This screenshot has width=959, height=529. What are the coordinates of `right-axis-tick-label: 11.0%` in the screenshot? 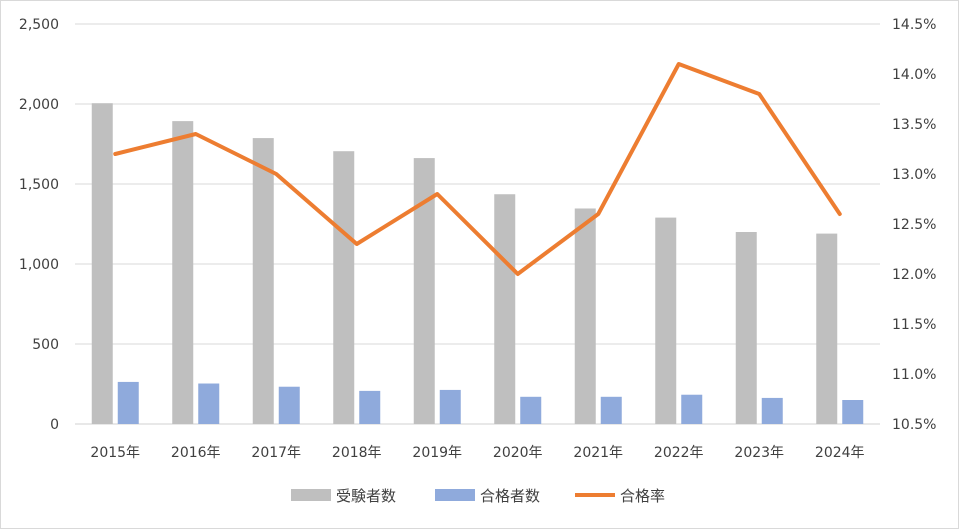 It's located at (914, 375).